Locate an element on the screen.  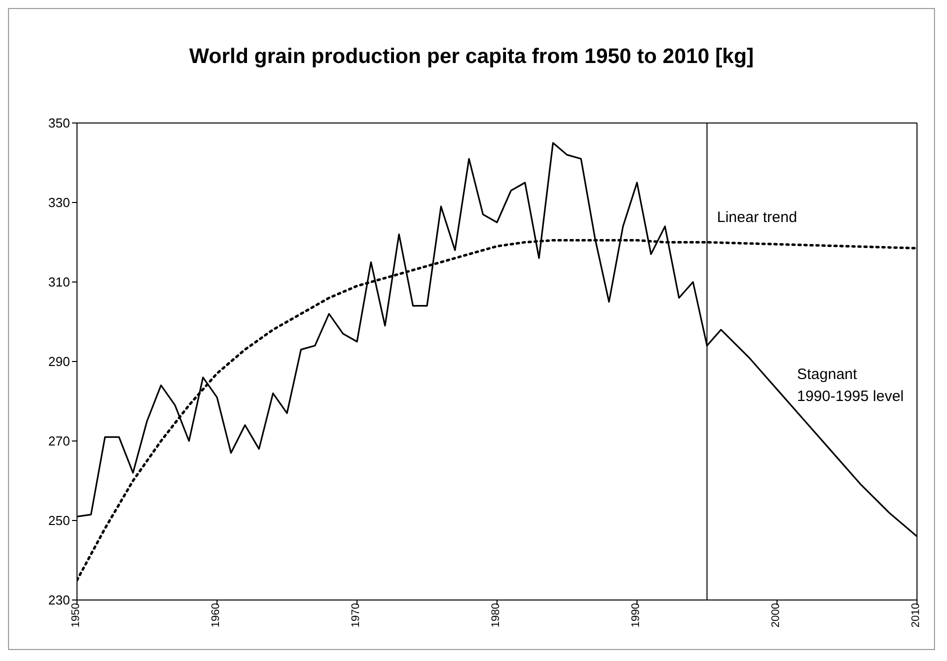
x-tick-label: 1950 is located at coordinates (76, 615).